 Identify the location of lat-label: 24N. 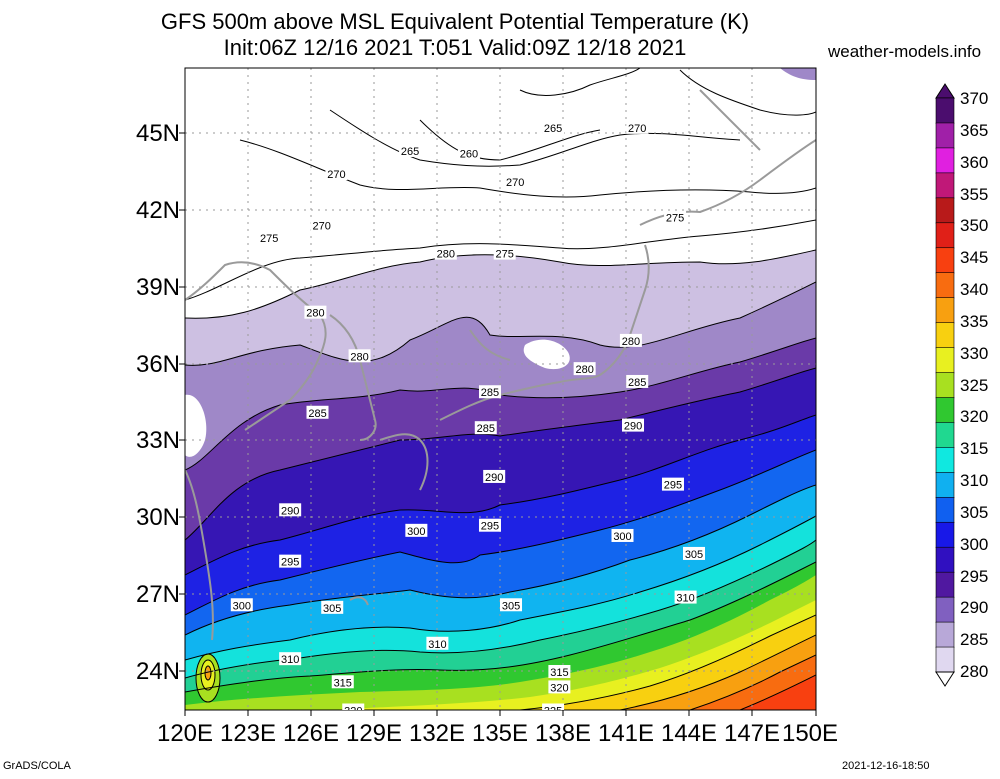
(157, 671).